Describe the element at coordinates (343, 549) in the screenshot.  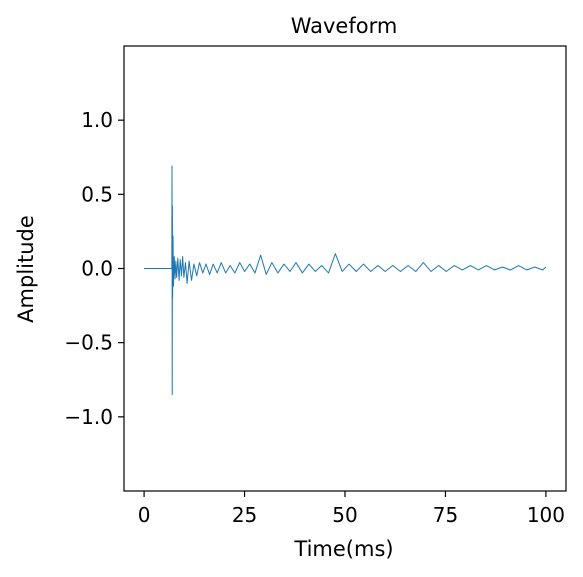
I see `x-axis-label: Time(ms)` at that location.